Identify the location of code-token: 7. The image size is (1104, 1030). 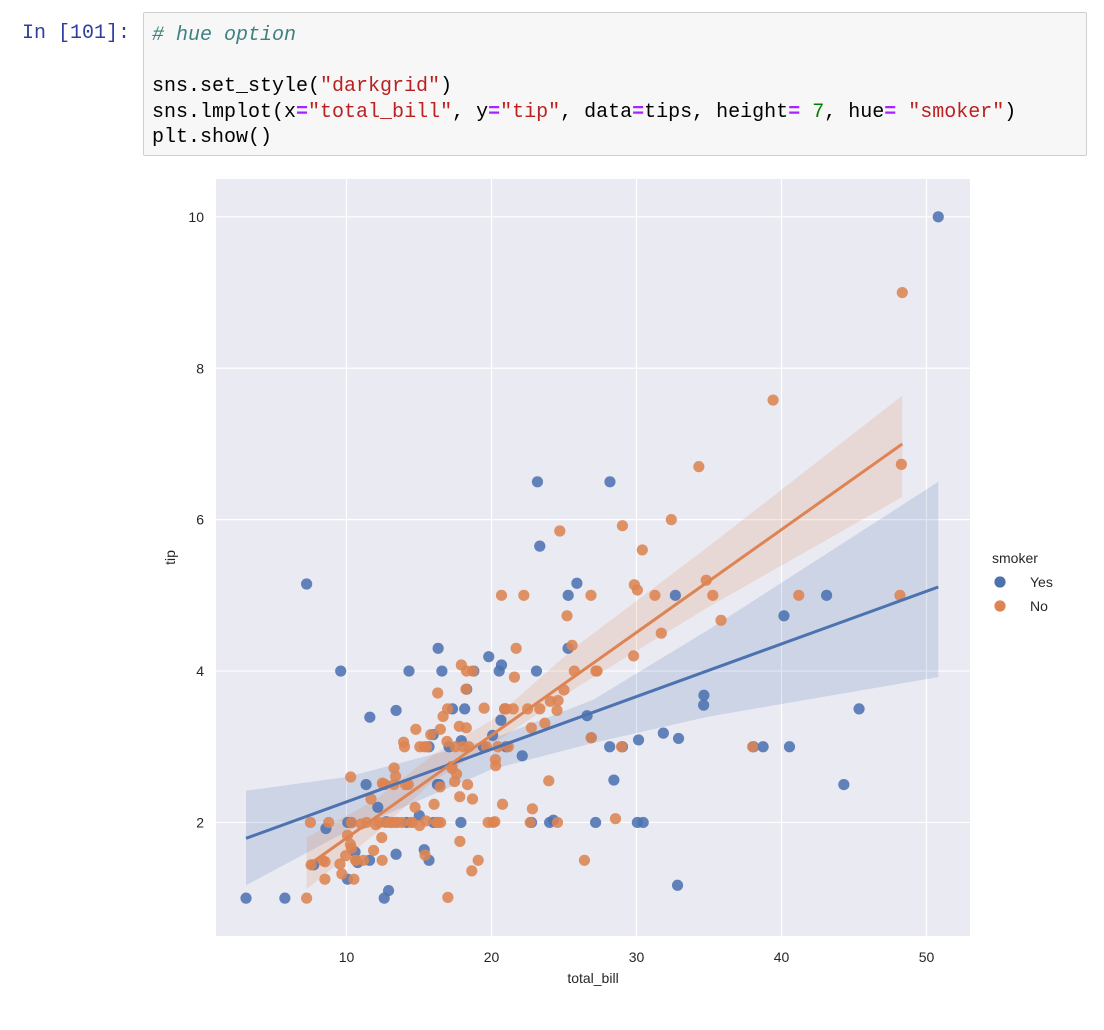
(818, 112).